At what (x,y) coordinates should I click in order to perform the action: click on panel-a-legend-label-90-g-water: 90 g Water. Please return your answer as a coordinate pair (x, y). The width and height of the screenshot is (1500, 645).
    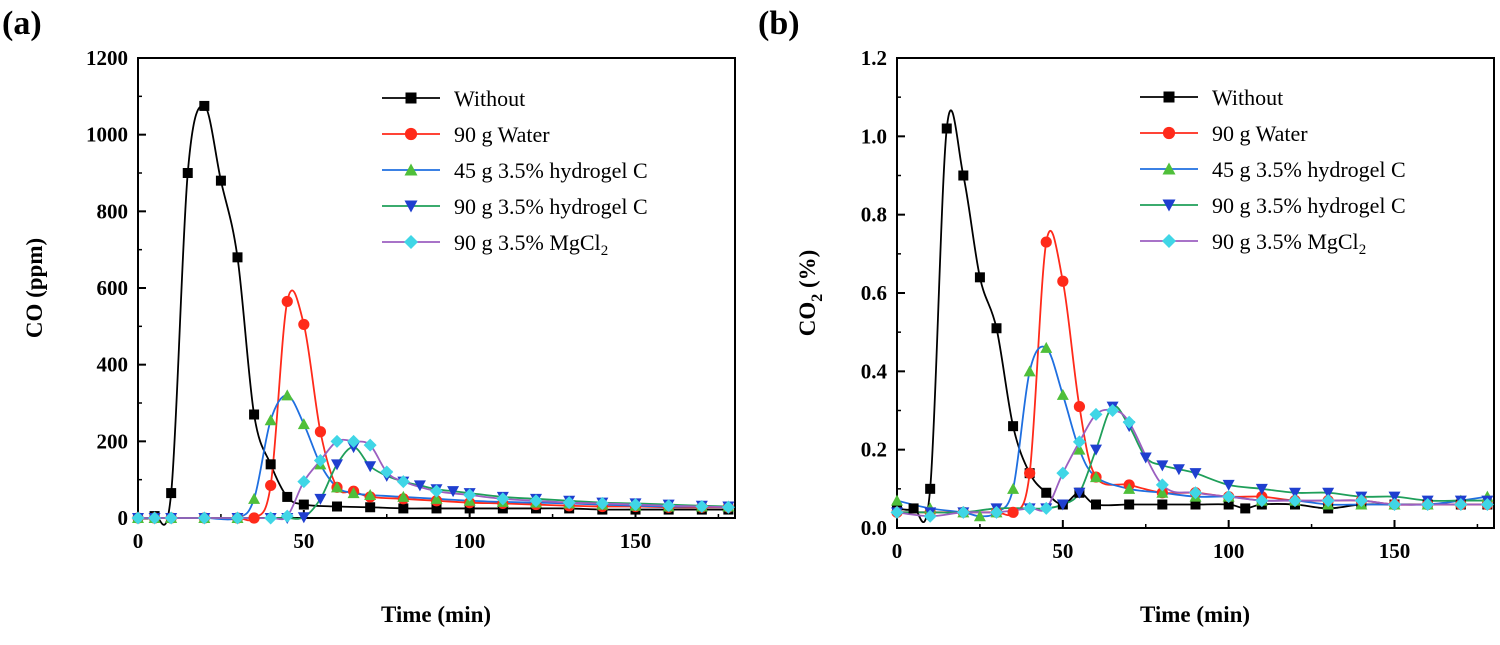
    Looking at the image, I should click on (502, 134).